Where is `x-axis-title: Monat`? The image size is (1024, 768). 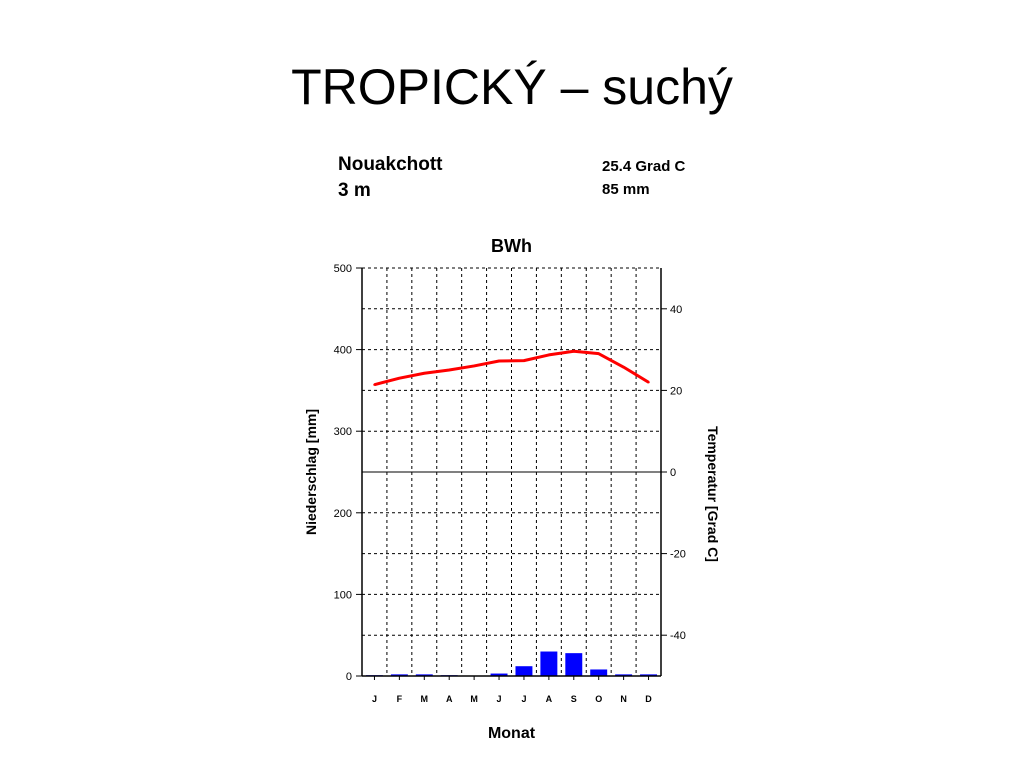
x-axis-title: Monat is located at coordinates (512, 733).